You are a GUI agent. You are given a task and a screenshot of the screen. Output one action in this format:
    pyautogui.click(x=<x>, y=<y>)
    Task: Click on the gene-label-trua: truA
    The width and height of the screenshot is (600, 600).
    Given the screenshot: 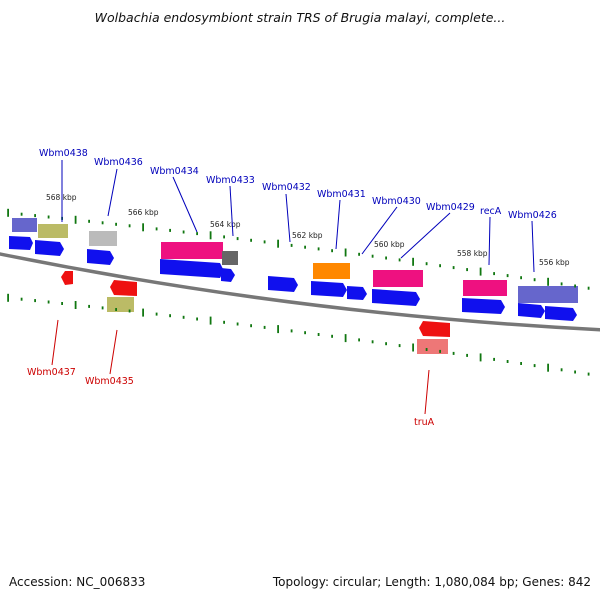 What is the action you would take?
    pyautogui.click(x=424, y=422)
    